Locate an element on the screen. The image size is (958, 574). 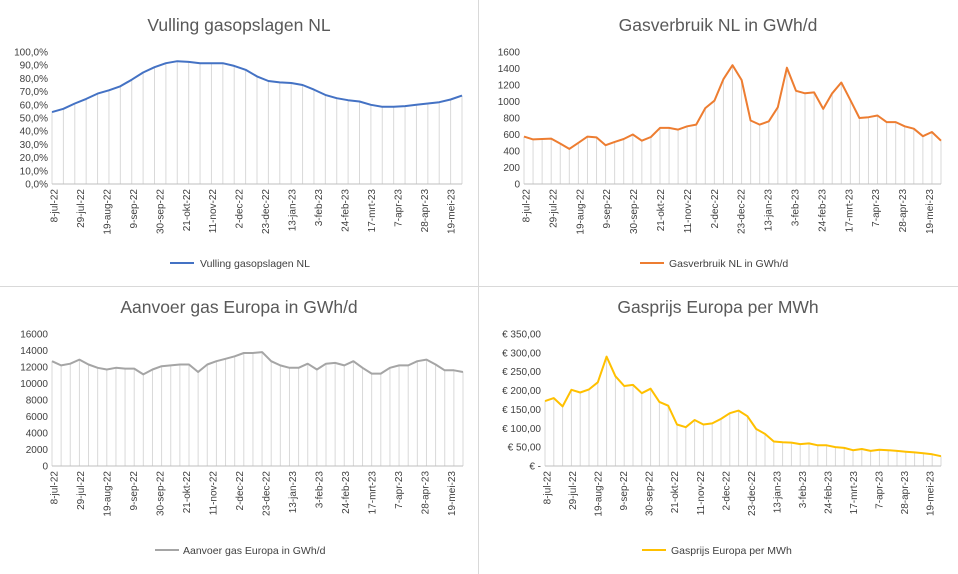
chart-title: Gasverbruik NL in GWh/d is located at coordinates (718, 25).